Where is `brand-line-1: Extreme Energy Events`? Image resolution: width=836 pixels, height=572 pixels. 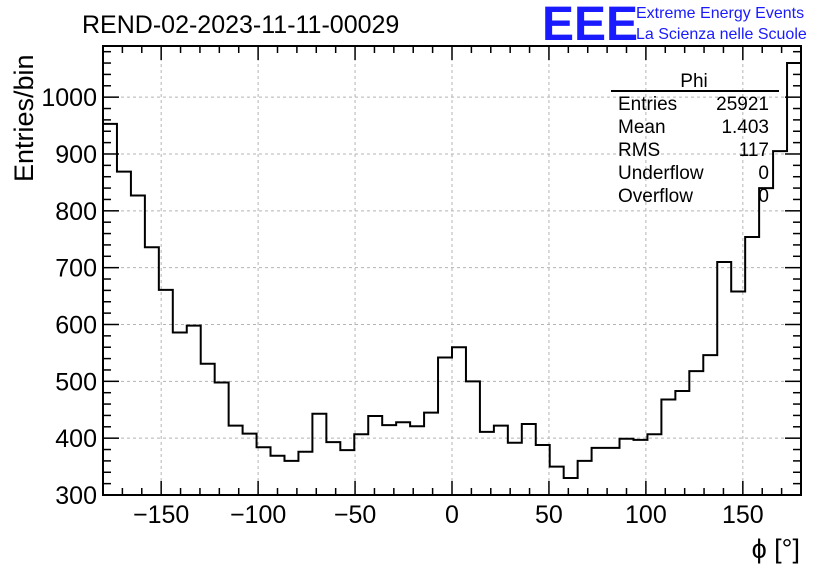
brand-line-1: Extreme Energy Events is located at coordinates (720, 13).